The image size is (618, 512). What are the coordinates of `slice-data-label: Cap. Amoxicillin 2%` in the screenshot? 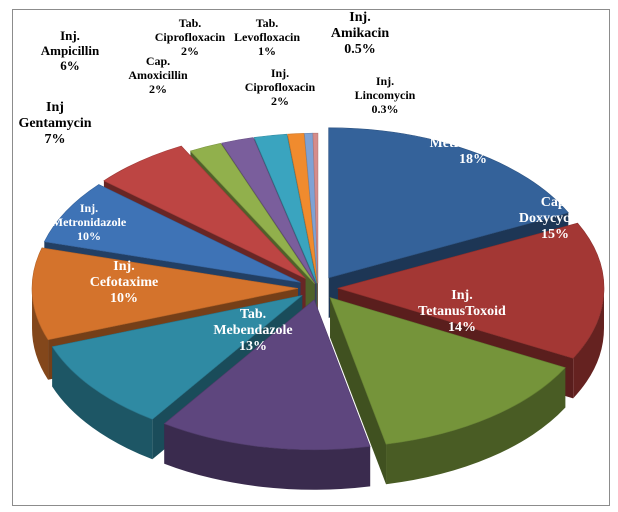 It's located at (158, 75).